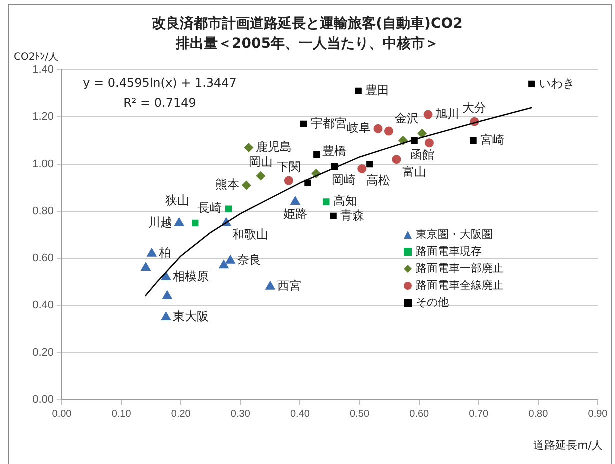 This screenshot has height=464, width=615. Describe the element at coordinates (359, 128) in the screenshot. I see `annotation: 岐阜` at that location.